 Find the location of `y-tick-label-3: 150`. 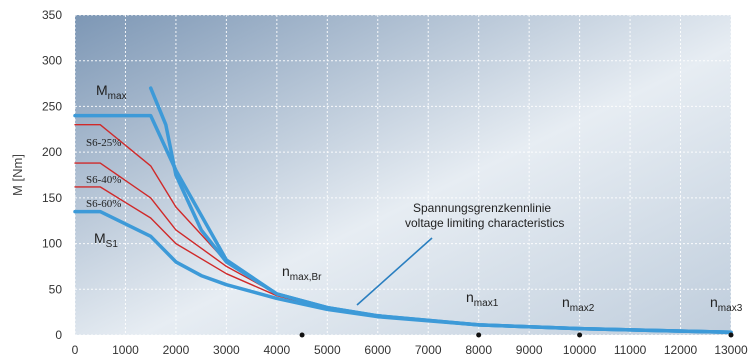

y-tick-label-3: 150 is located at coordinates (52, 198).